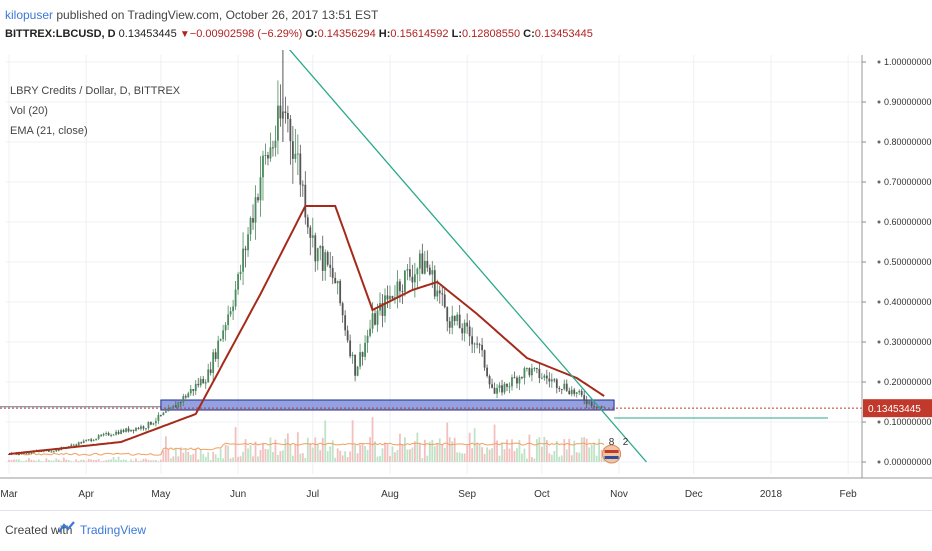  Describe the element at coordinates (908, 102) in the screenshot. I see `y-tick-label: 0.90000000` at that location.